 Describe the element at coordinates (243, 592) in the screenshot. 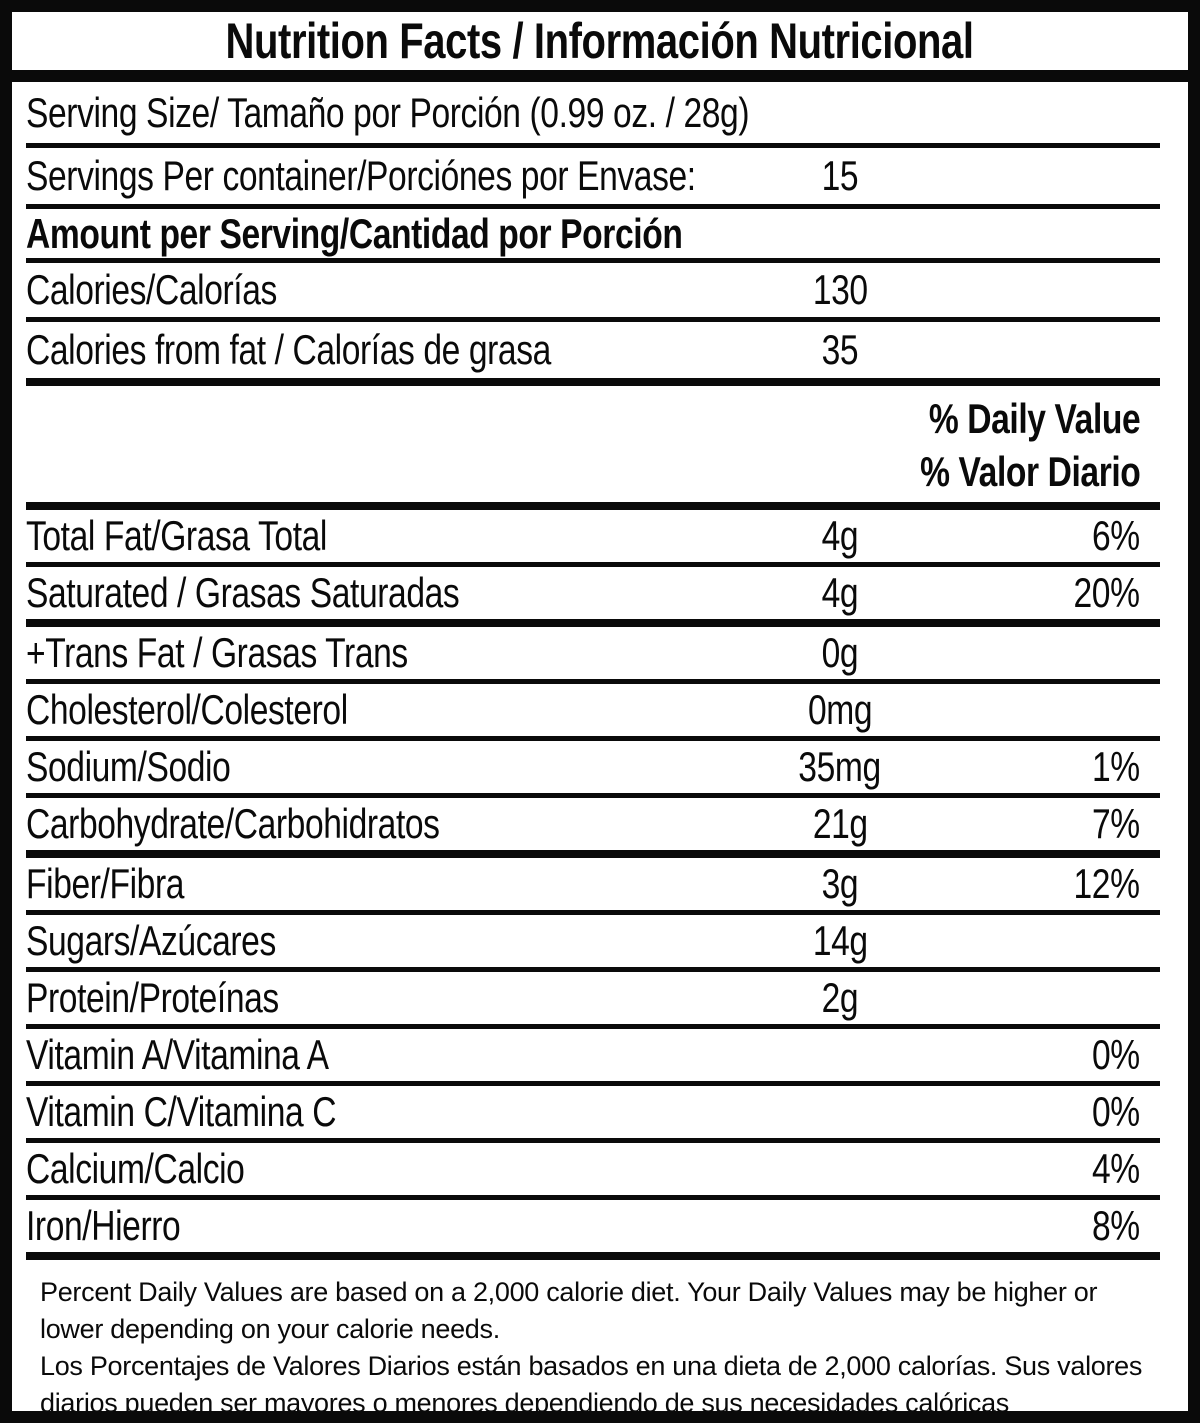

I see `nutrient-label: Saturated / Grasas Saturadas` at that location.